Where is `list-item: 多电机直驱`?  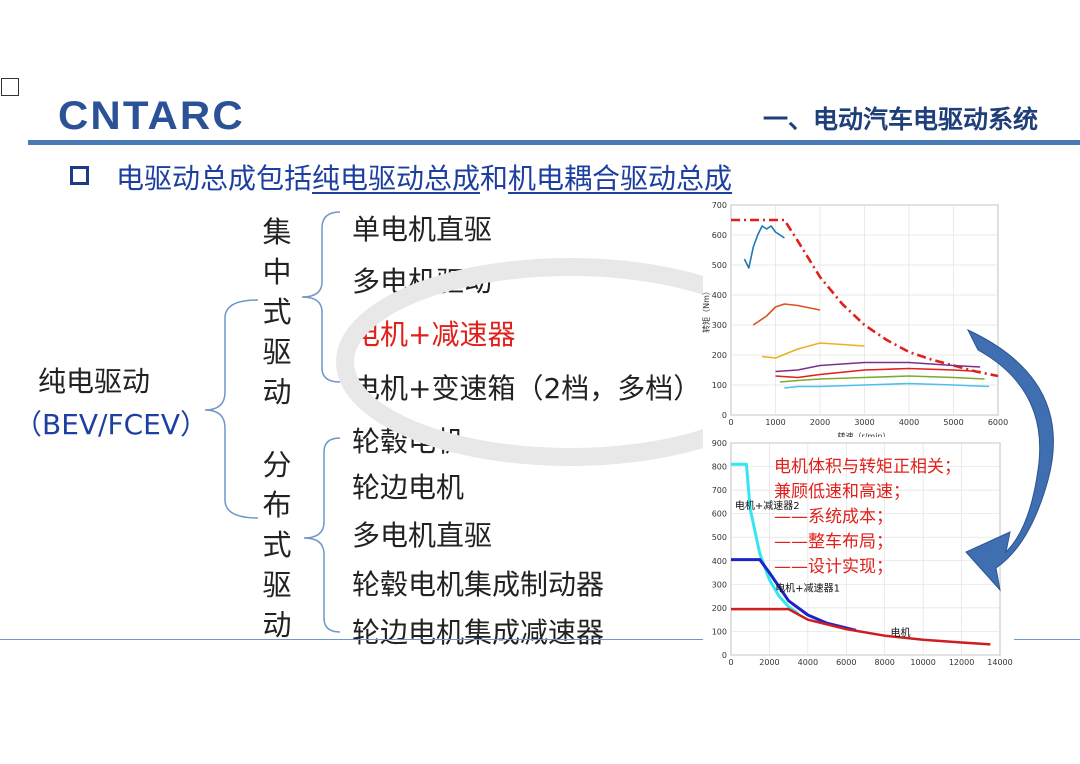
list-item: 多电机直驱 is located at coordinates (422, 535).